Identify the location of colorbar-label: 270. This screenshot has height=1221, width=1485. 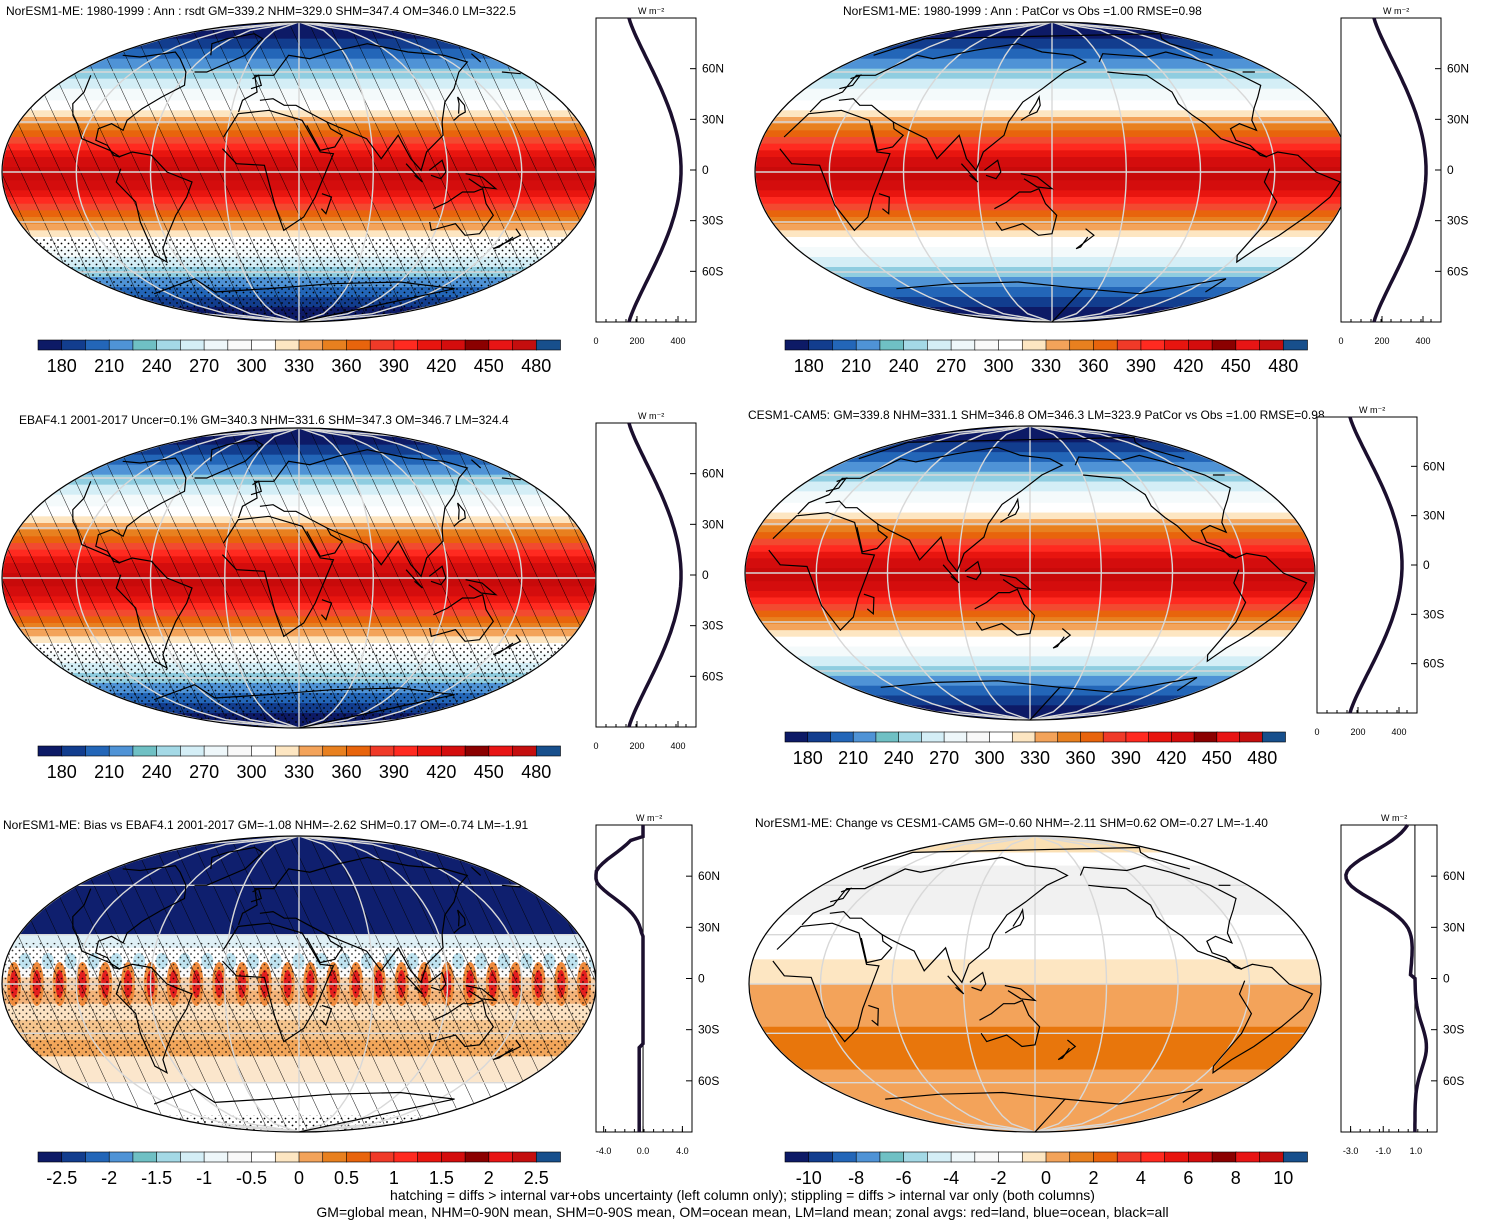
(204, 366).